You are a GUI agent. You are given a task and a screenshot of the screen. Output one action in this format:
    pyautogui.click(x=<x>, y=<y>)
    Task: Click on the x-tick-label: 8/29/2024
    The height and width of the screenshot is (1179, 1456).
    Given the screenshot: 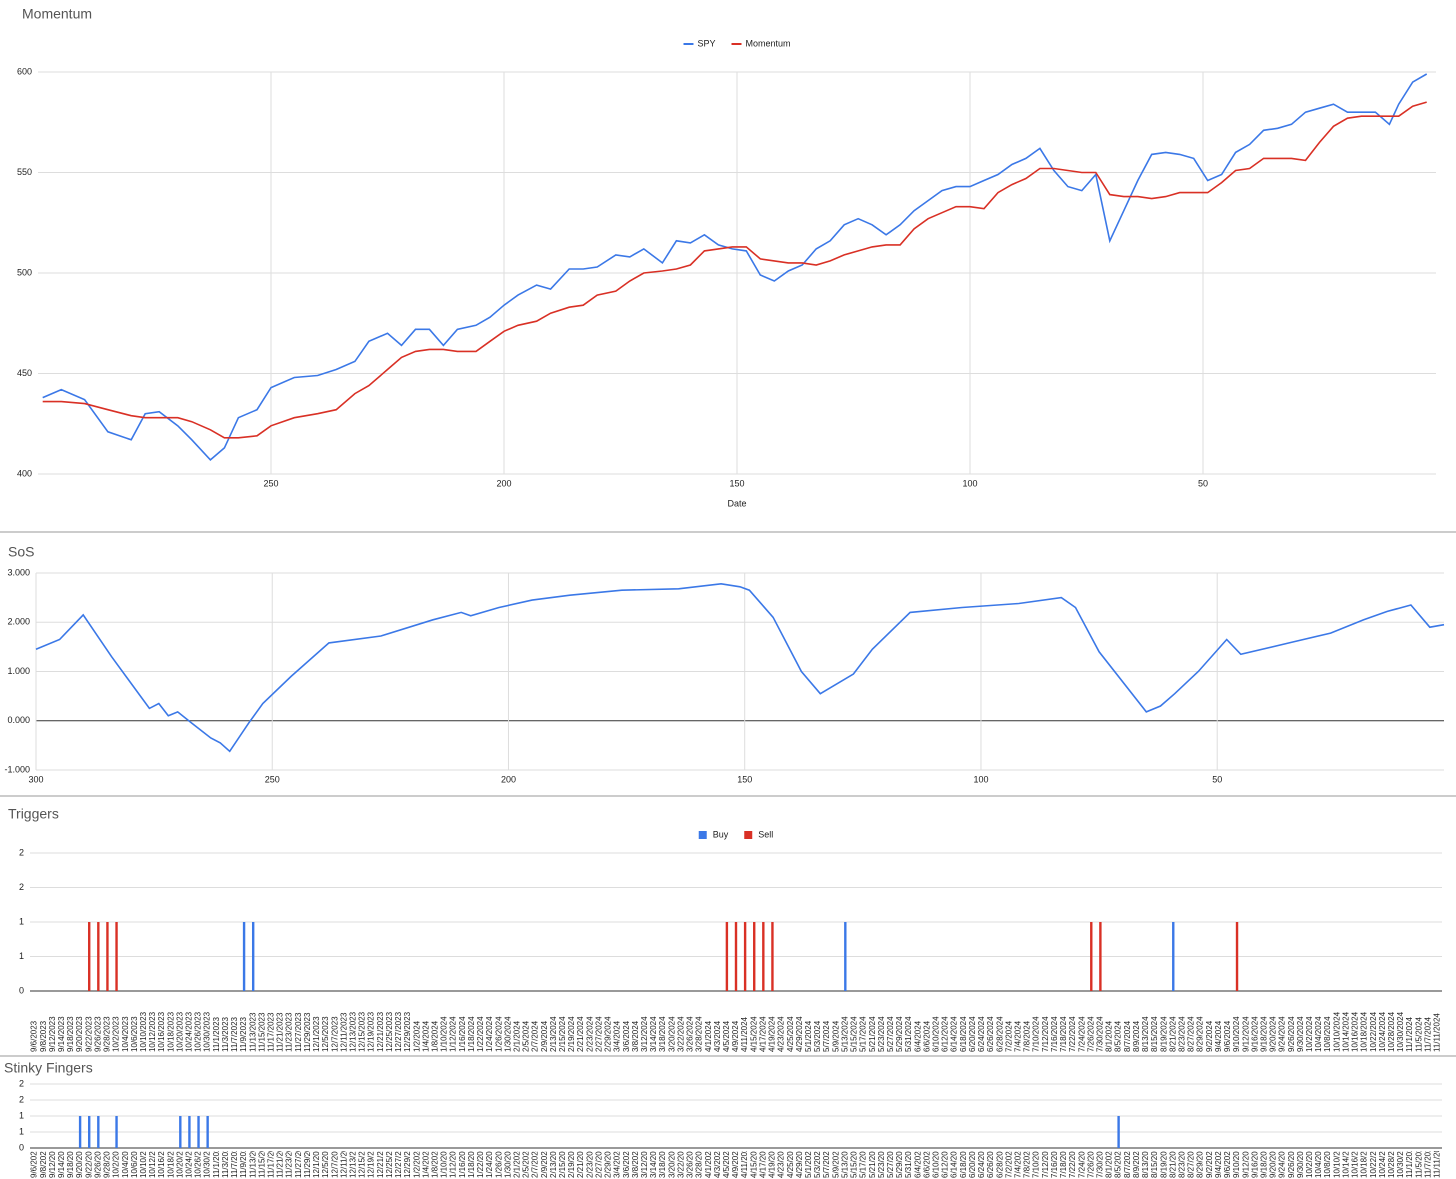 What is the action you would take?
    pyautogui.click(x=1200, y=1034)
    